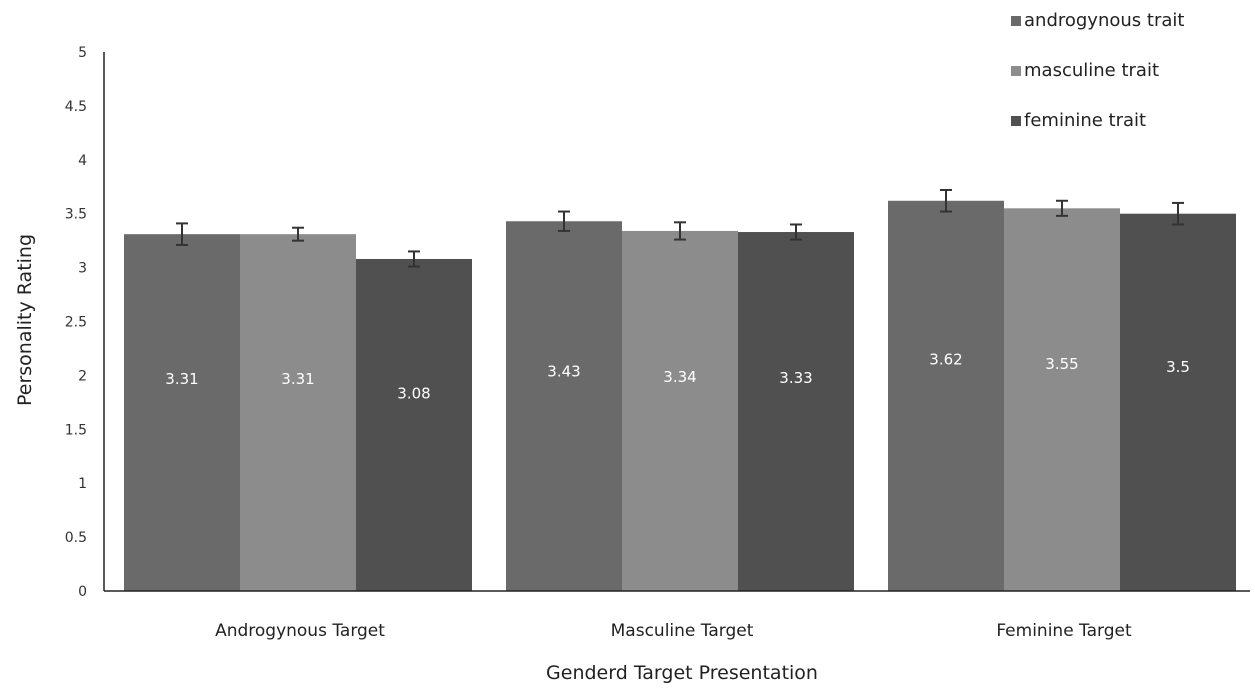 The height and width of the screenshot is (690, 1255). What do you see at coordinates (682, 673) in the screenshot?
I see `x-axis-title: Genderd Target Presentation` at bounding box center [682, 673].